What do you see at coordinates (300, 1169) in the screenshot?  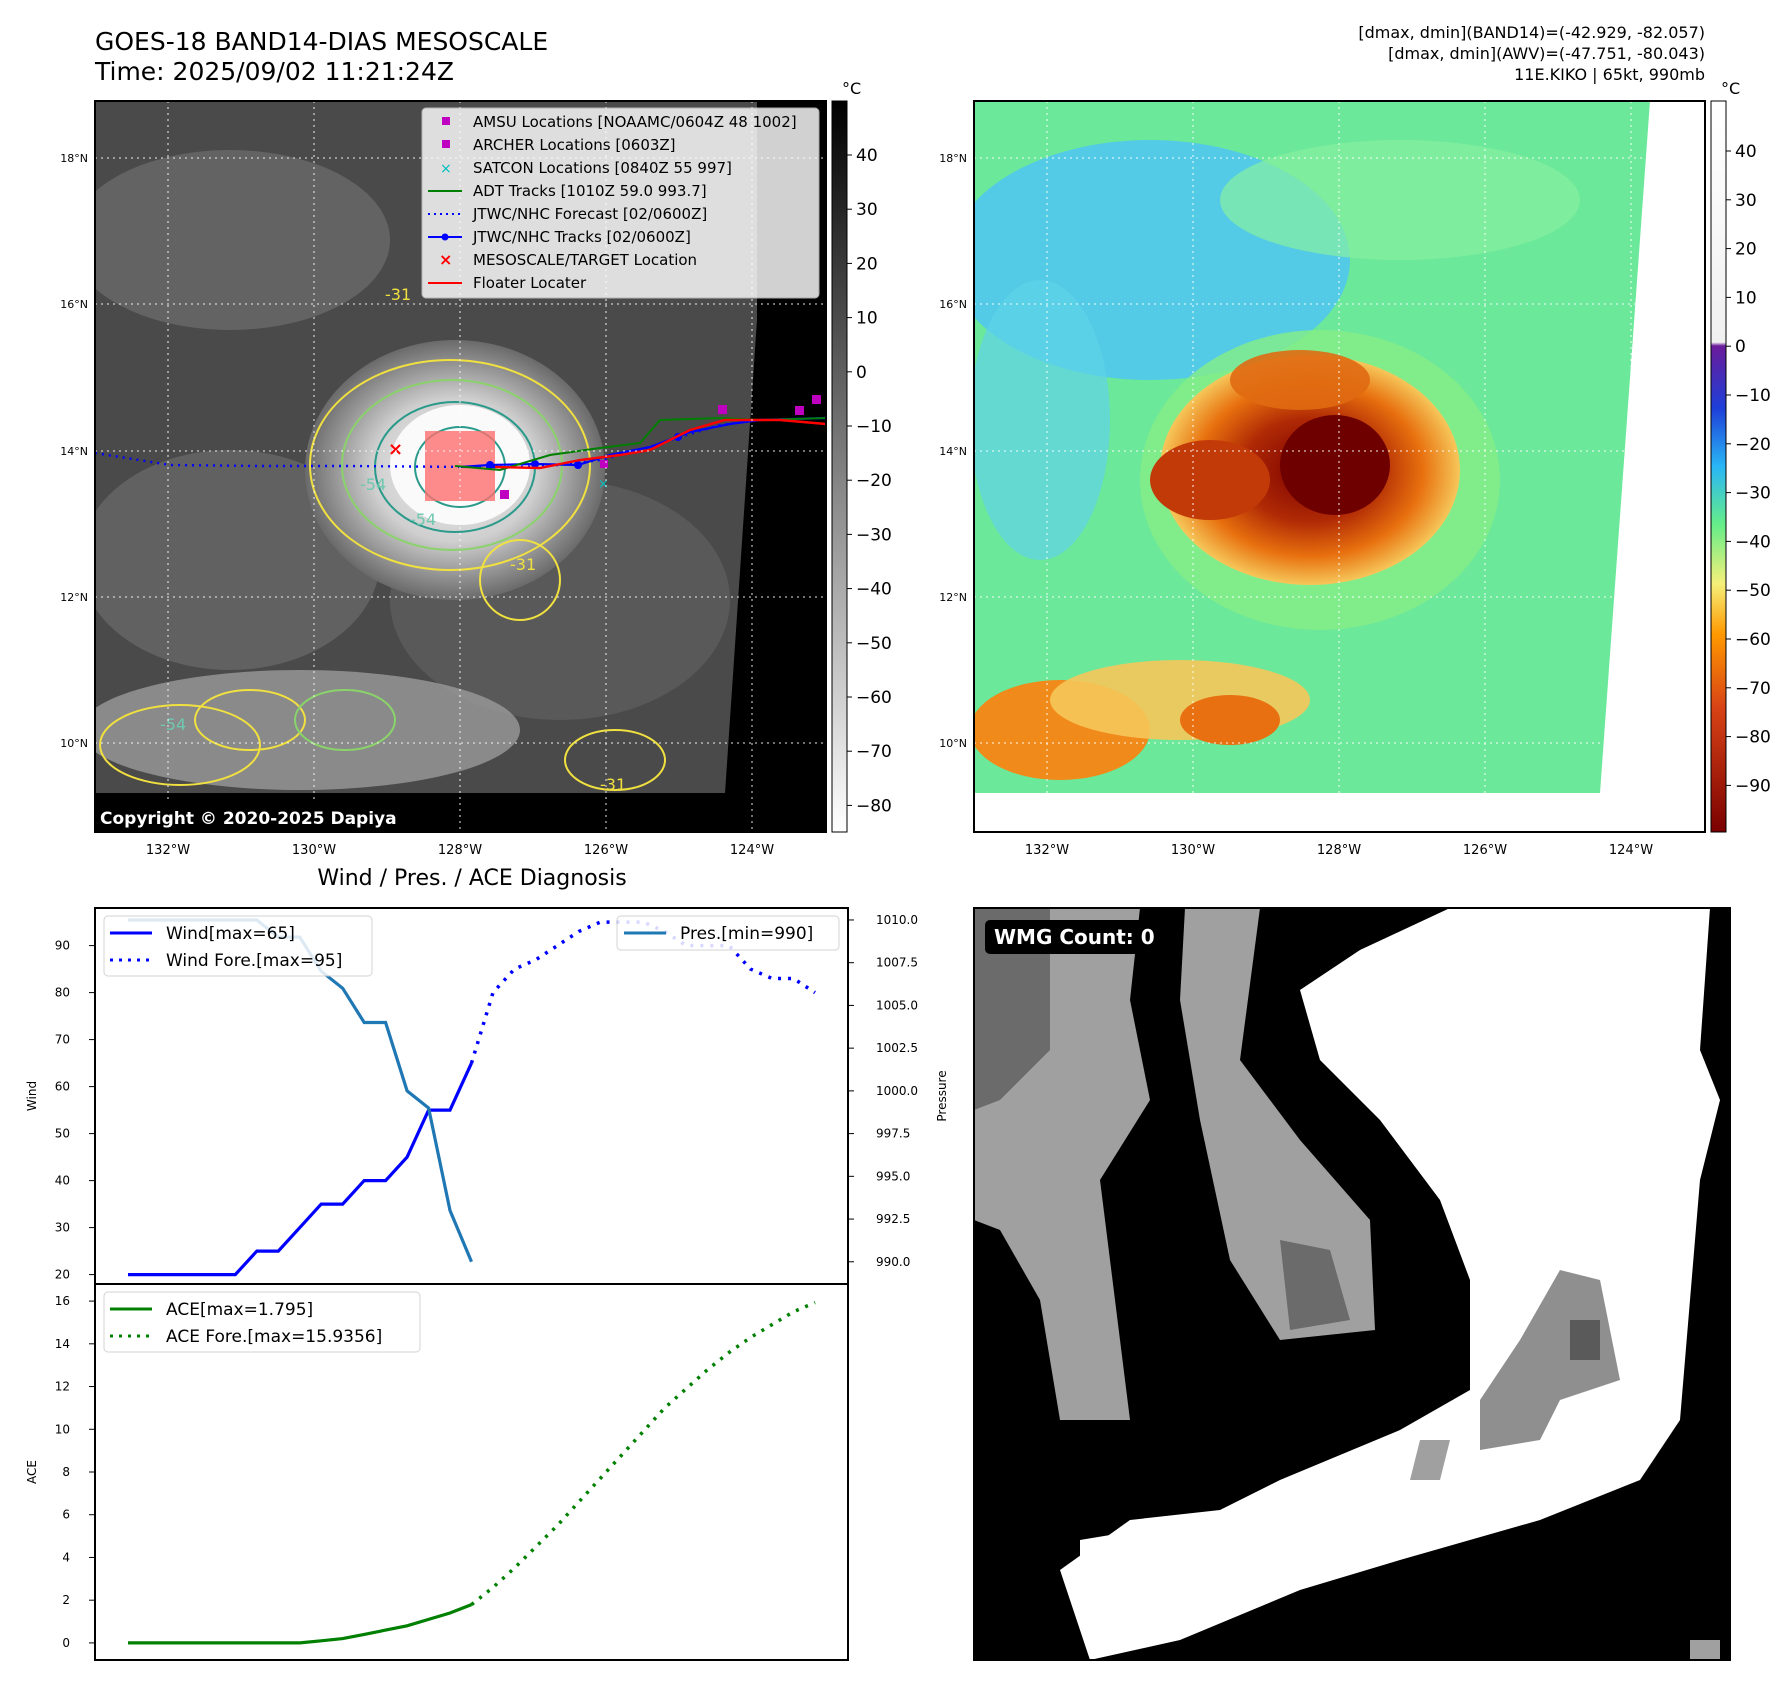 I see `wind-observed-line` at bounding box center [300, 1169].